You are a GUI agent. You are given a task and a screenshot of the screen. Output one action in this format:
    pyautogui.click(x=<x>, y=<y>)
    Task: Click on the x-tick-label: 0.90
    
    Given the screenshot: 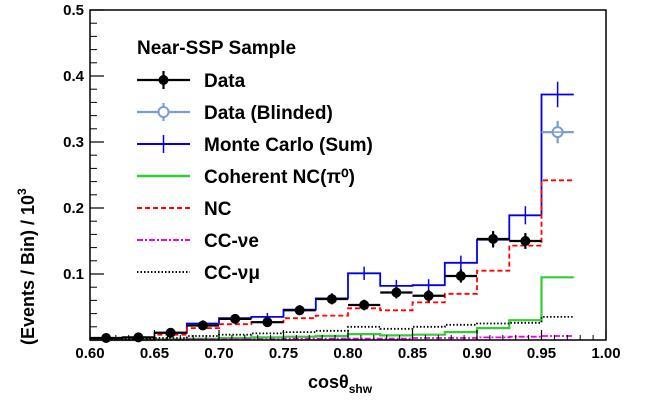 What is the action you would take?
    pyautogui.click(x=476, y=353)
    